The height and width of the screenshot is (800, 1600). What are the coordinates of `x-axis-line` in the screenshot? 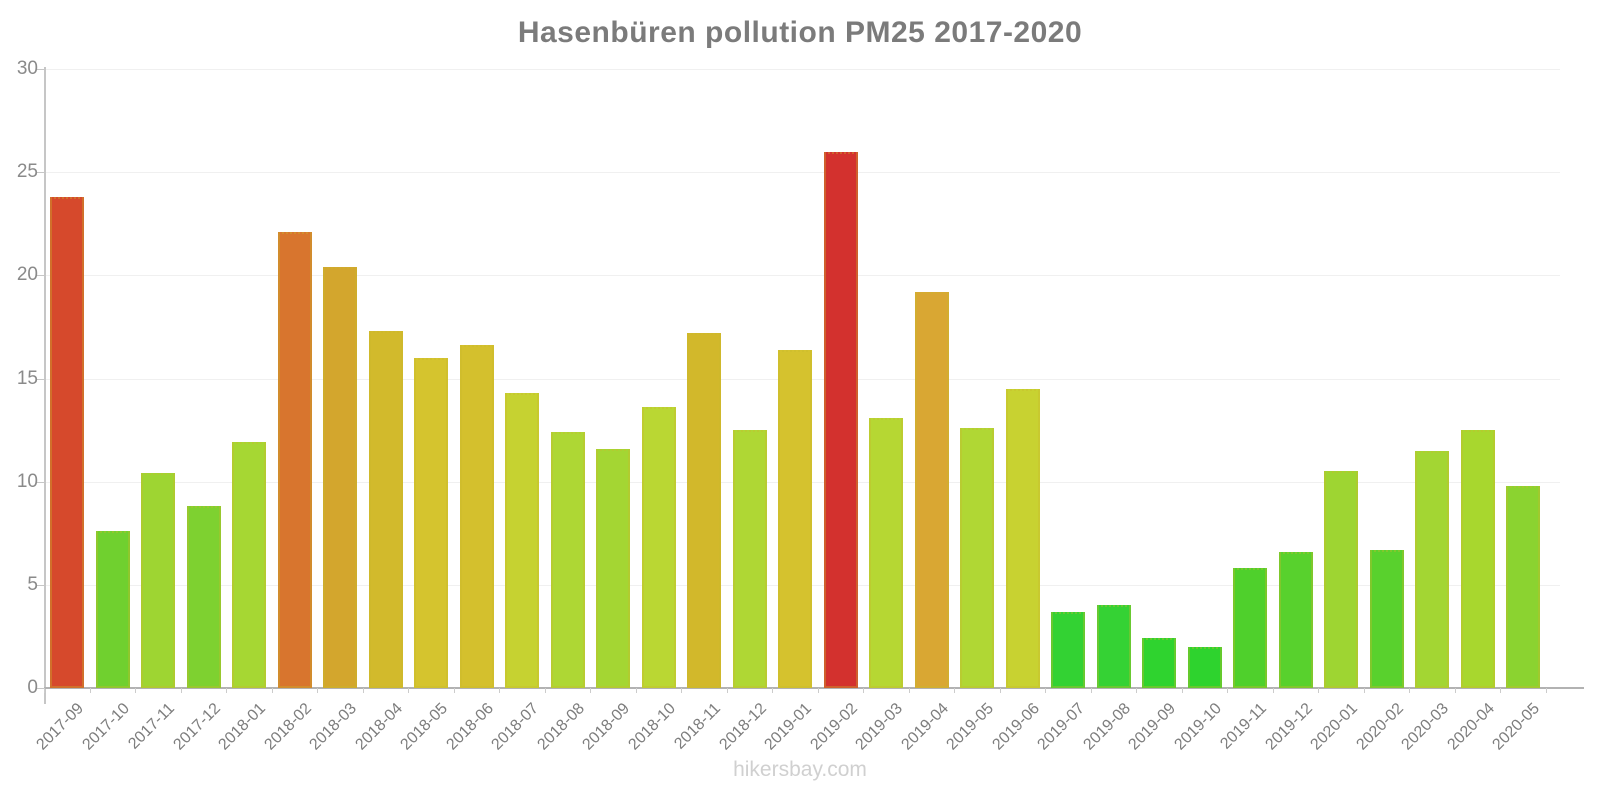 It's located at (814, 688).